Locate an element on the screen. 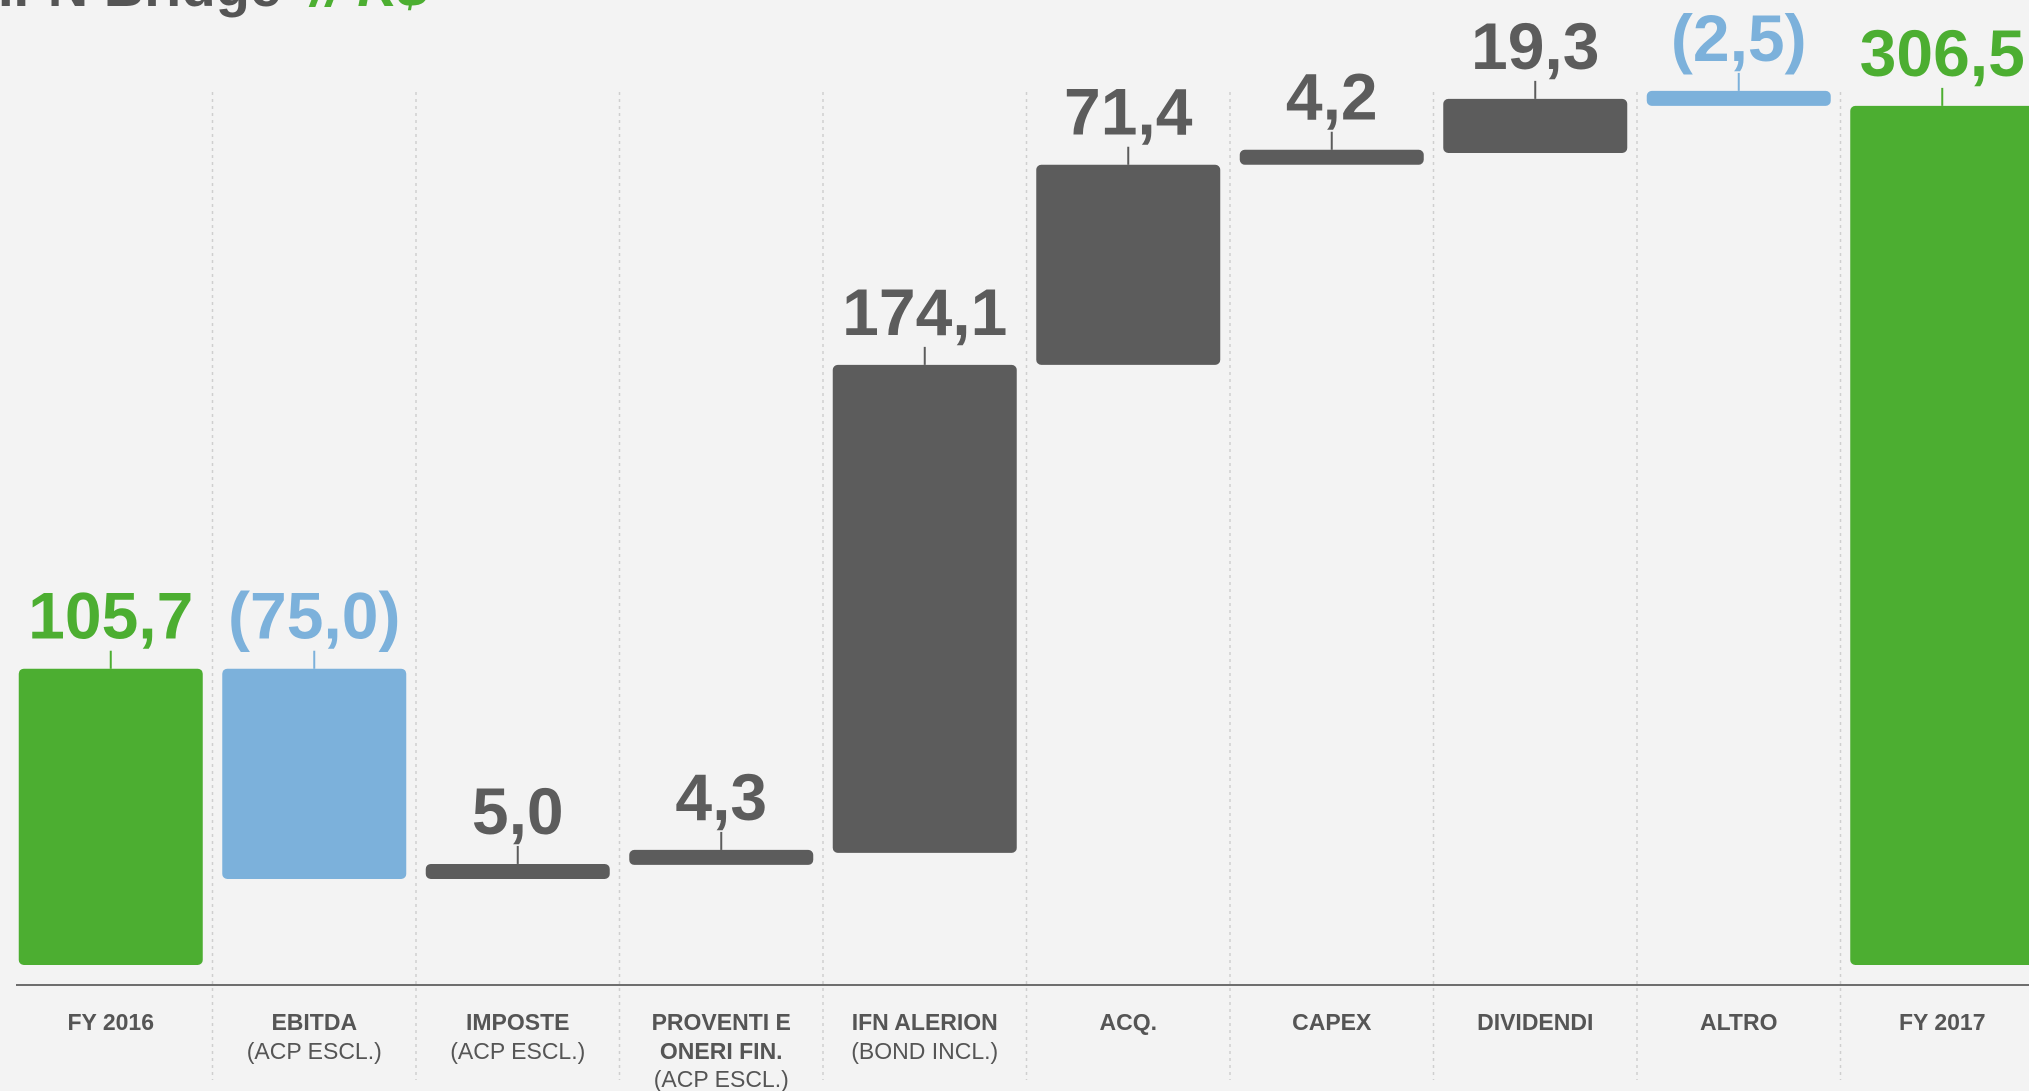  value-label: 4,3 is located at coordinates (721, 797).